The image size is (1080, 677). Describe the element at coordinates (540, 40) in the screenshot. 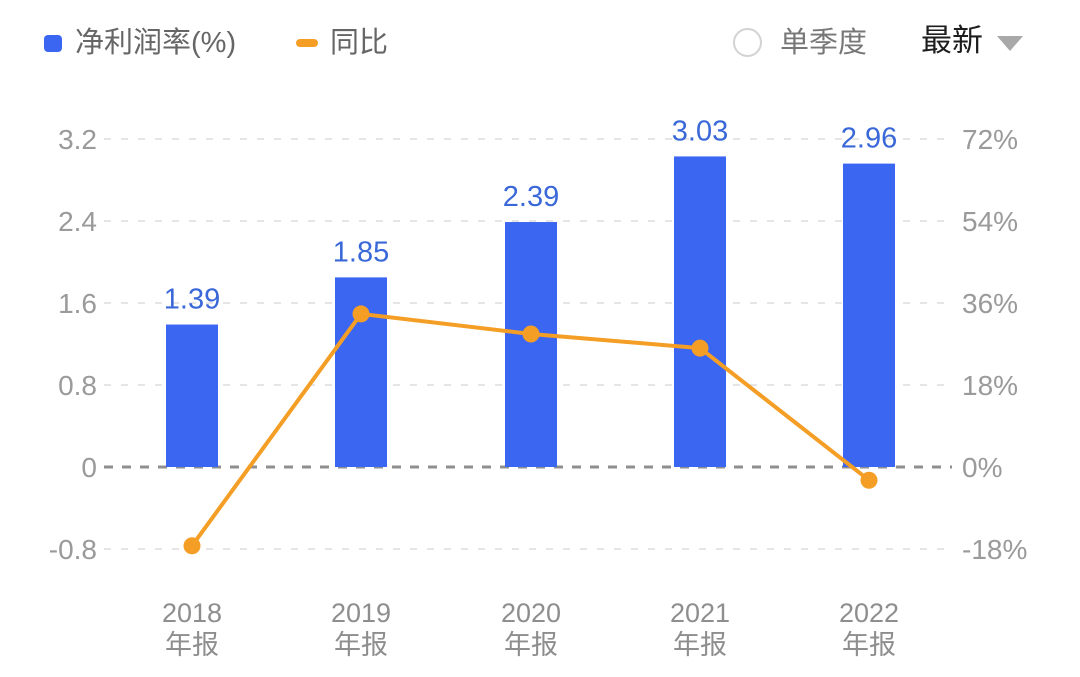

I see `chart-header: 净利润率(%) 同比 单季度 最新` at that location.